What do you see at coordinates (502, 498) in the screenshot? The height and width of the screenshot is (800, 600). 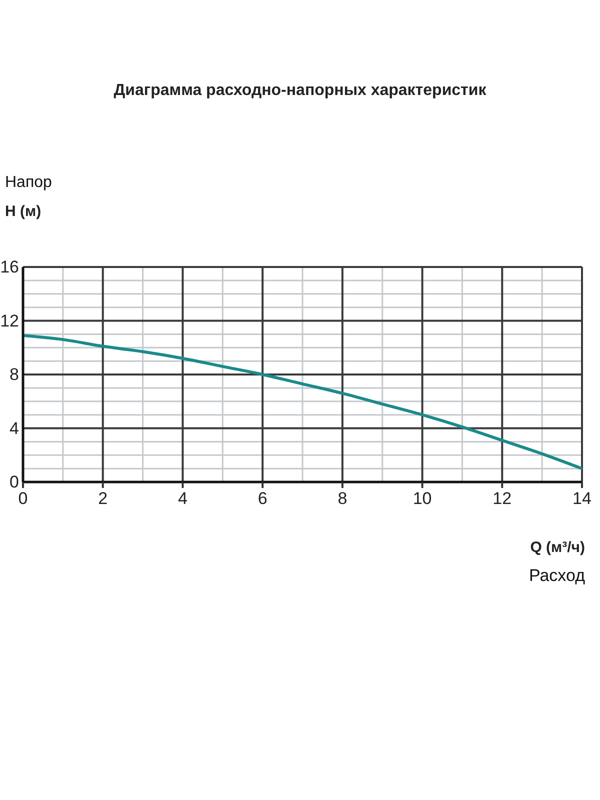 I see `x-tick-label: 12` at bounding box center [502, 498].